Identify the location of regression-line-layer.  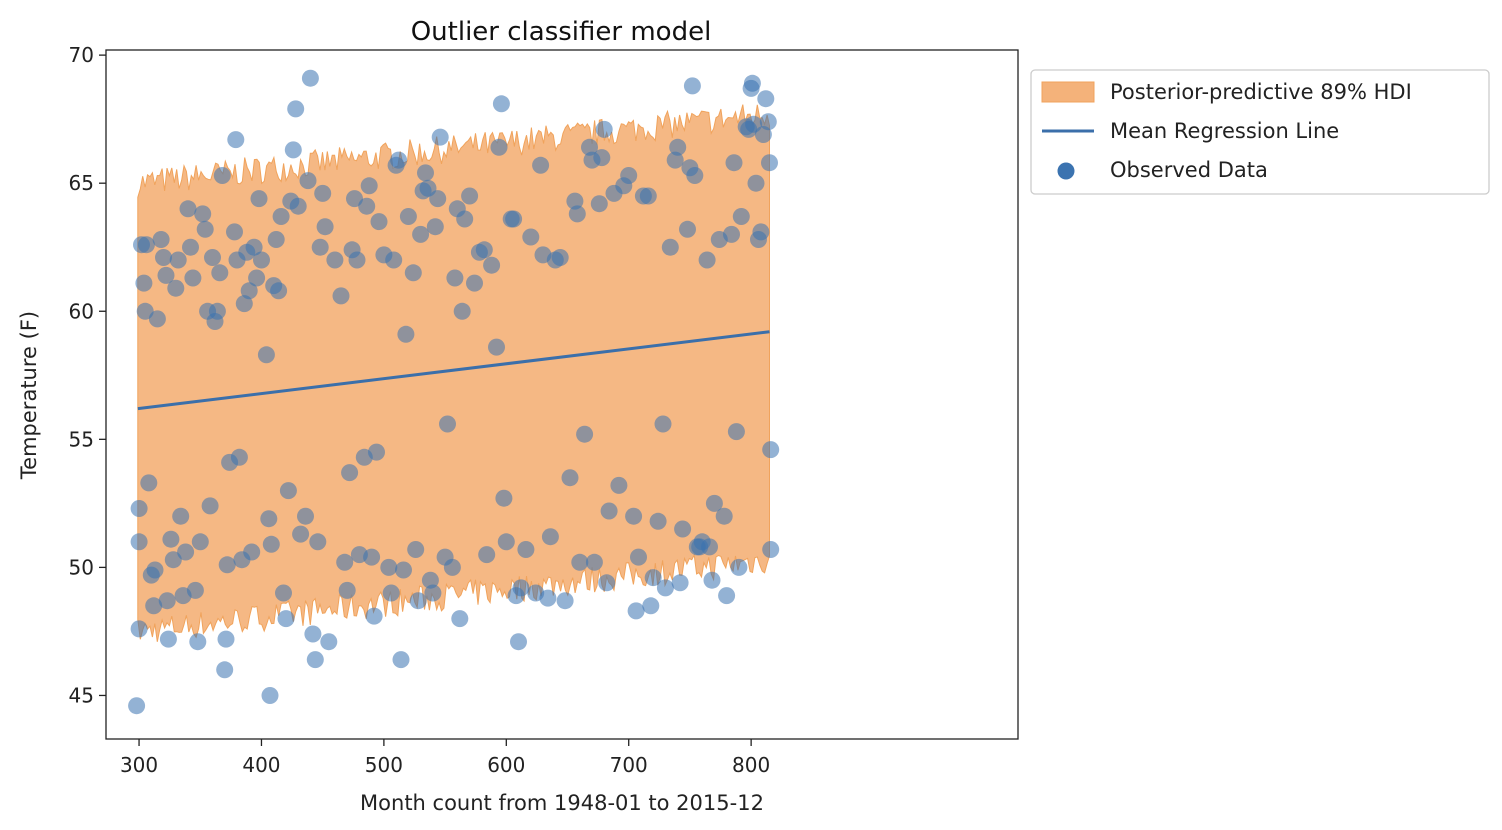
(453, 370).